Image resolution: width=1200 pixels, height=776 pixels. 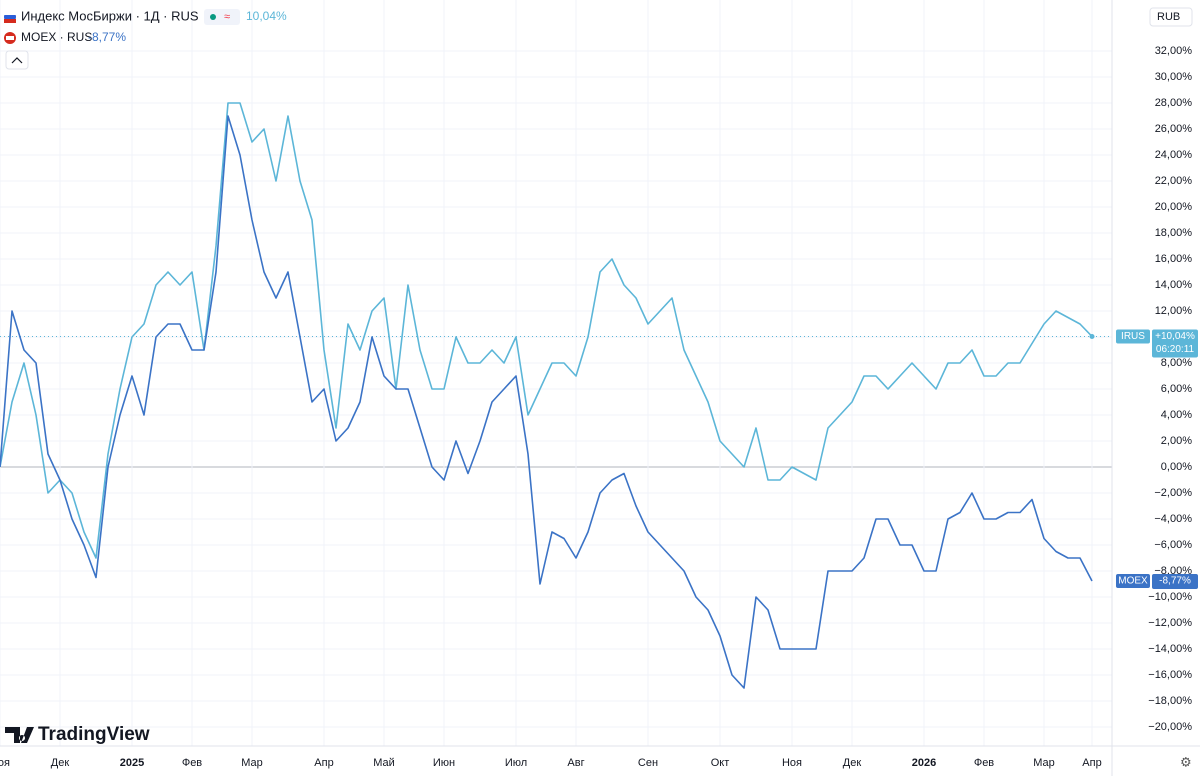 I want to click on price-tag-label: -8,77%, so click(x=1175, y=581).